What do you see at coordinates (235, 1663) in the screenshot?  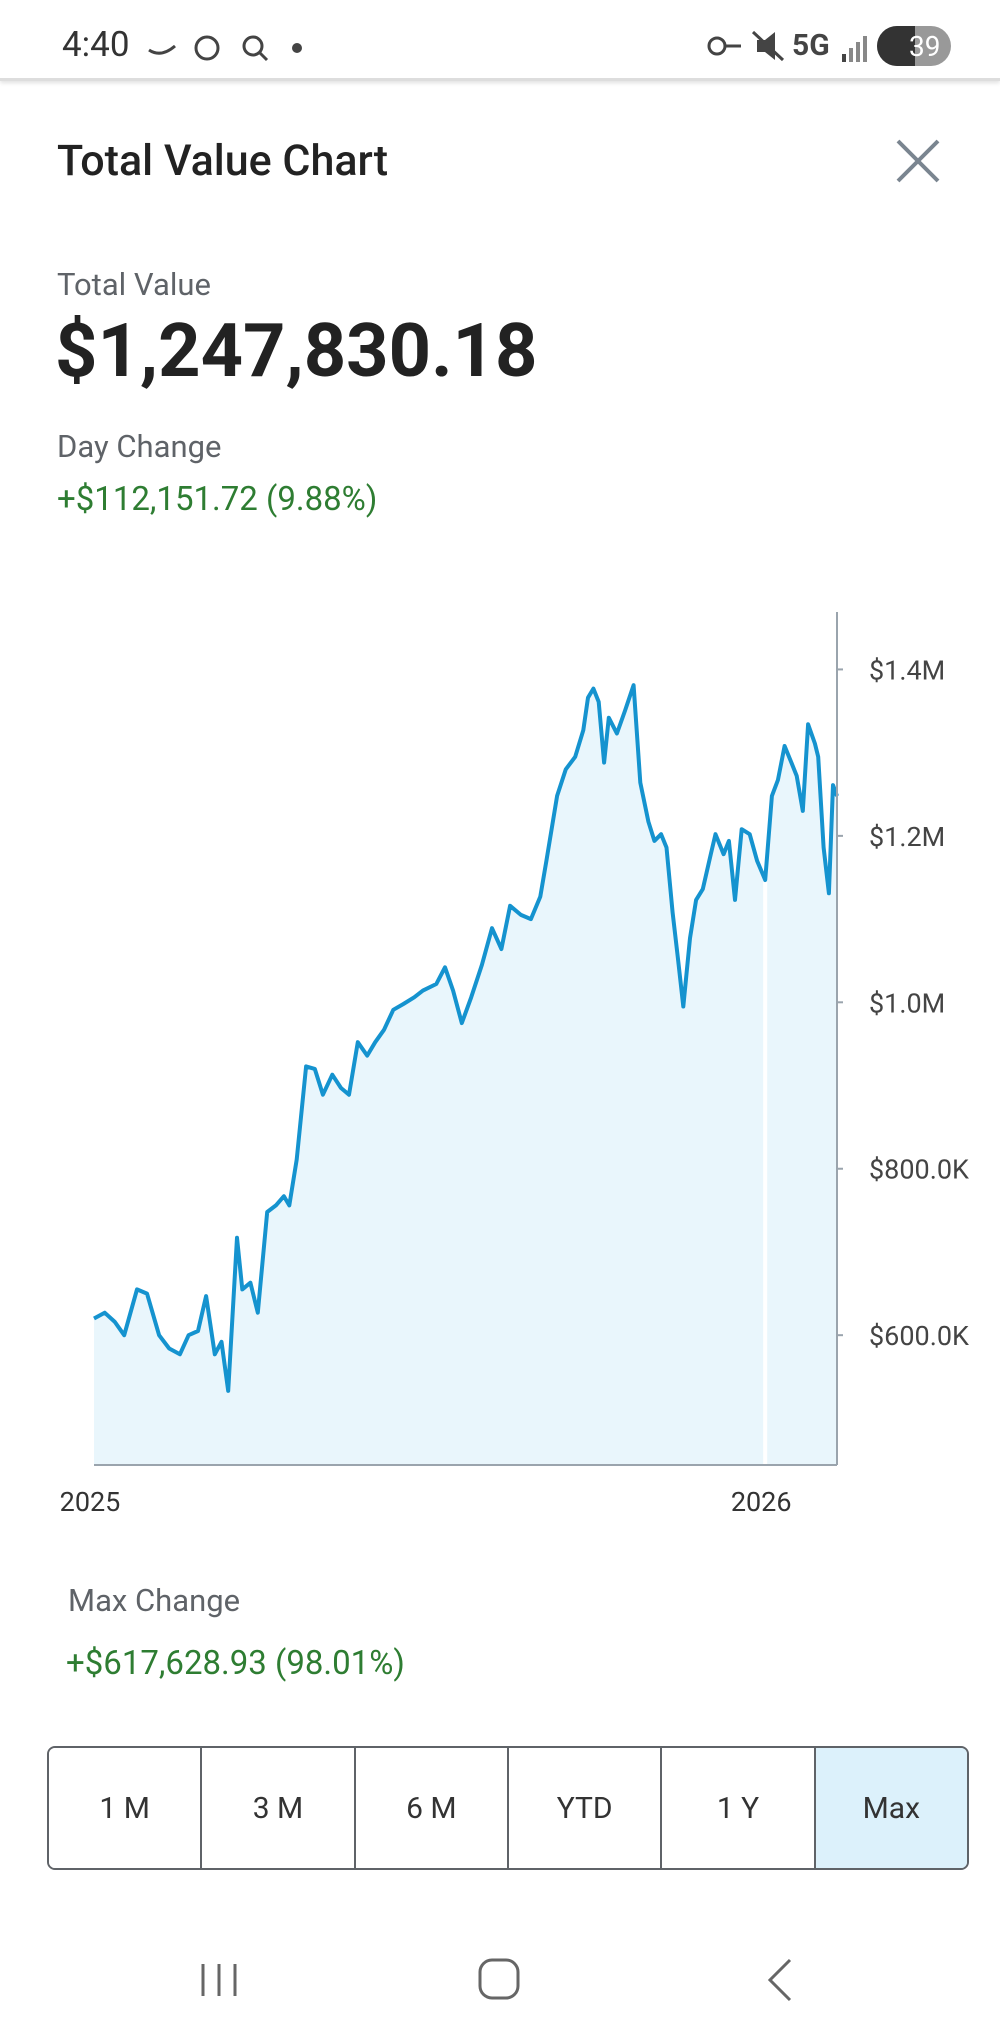 I see `max-change-value: +$617,628.93 (98.01%)` at bounding box center [235, 1663].